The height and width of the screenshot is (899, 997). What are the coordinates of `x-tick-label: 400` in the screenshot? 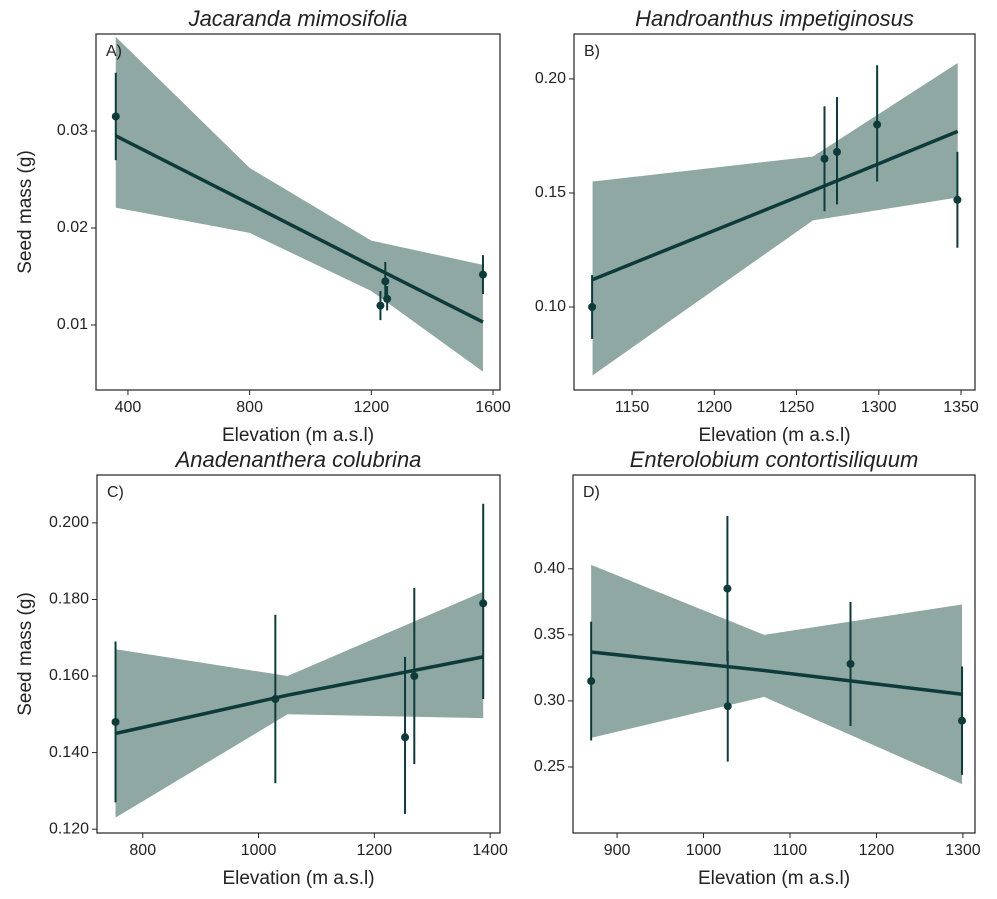 It's located at (128, 407).